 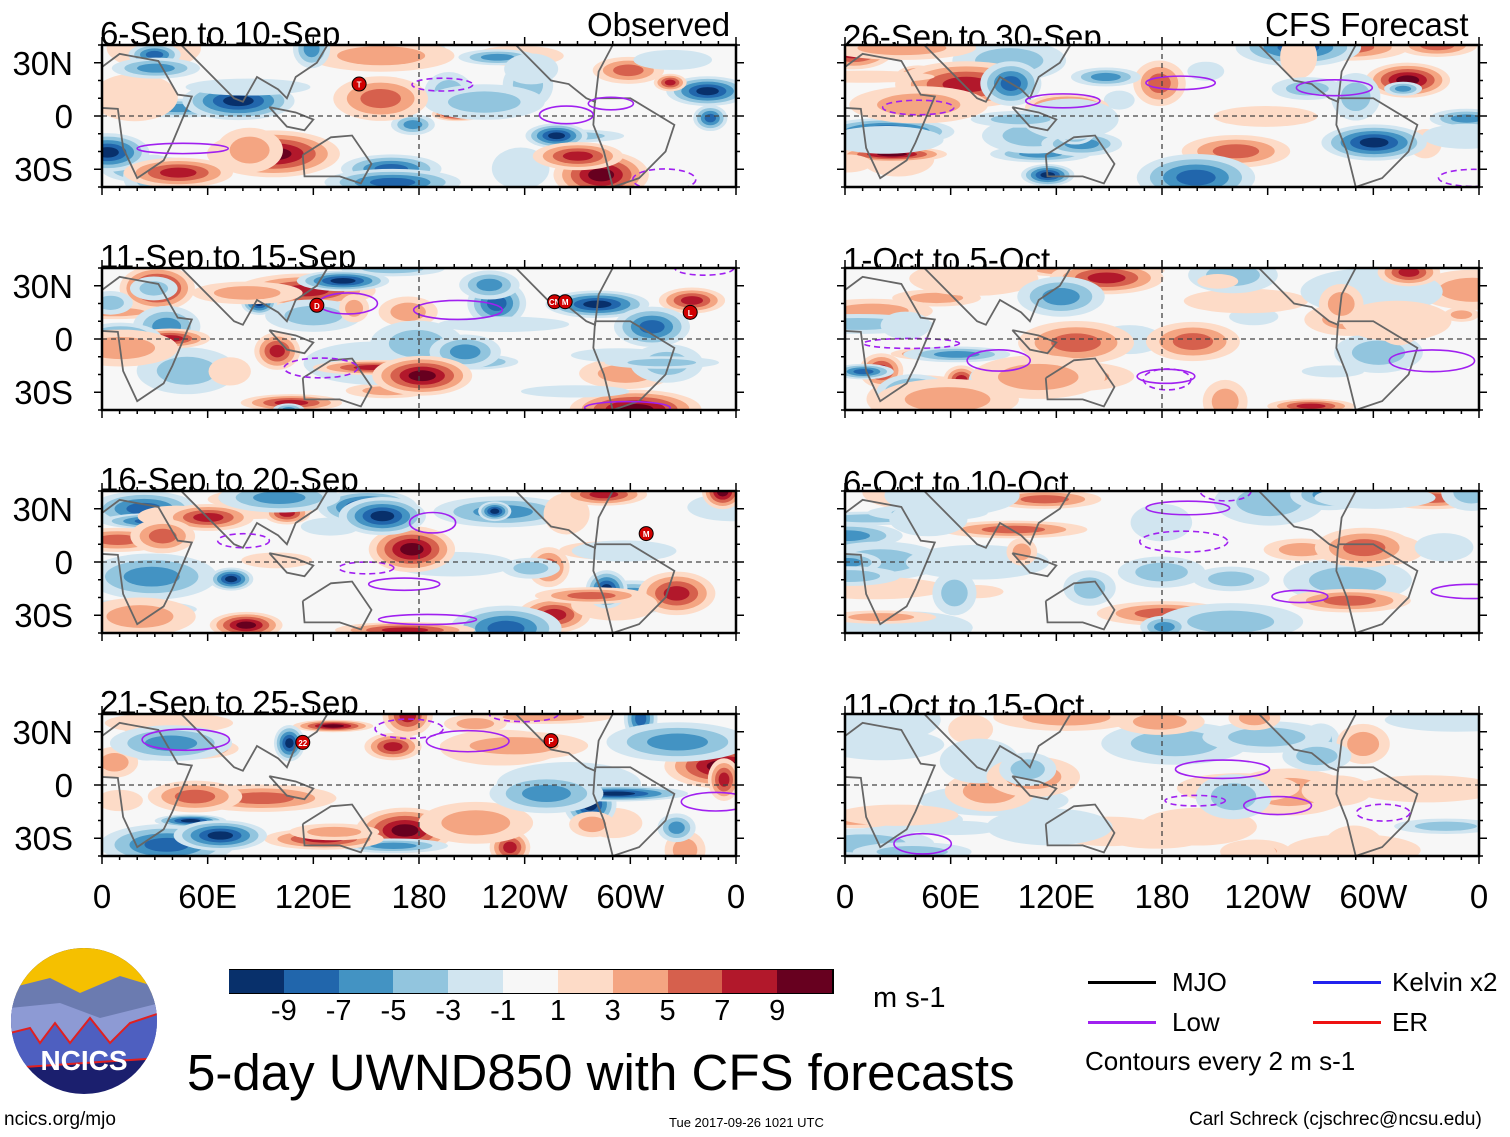 I want to click on tropical-cyclone-icon: D, so click(x=317, y=305).